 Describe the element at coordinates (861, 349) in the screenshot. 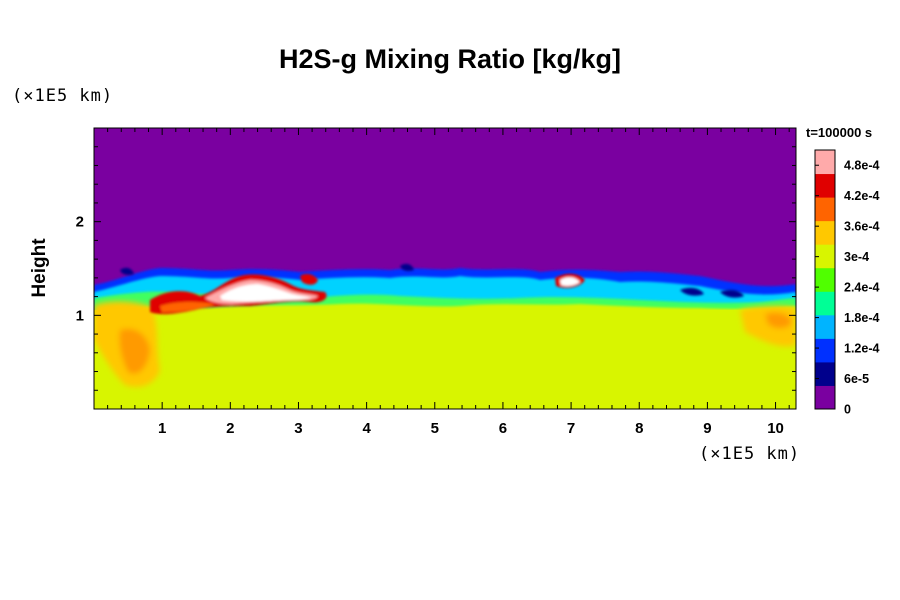

I see `colorbar-tick-label: 1.2e-4` at that location.